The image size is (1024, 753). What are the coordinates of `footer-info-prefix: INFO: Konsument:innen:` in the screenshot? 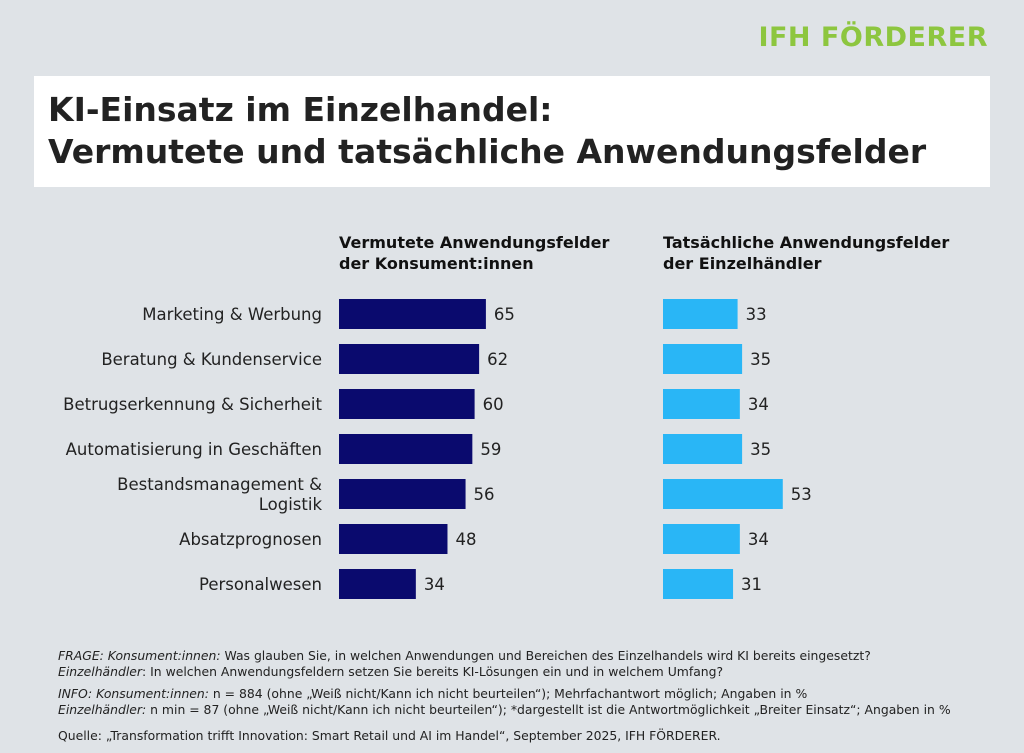 It's located at (133, 693).